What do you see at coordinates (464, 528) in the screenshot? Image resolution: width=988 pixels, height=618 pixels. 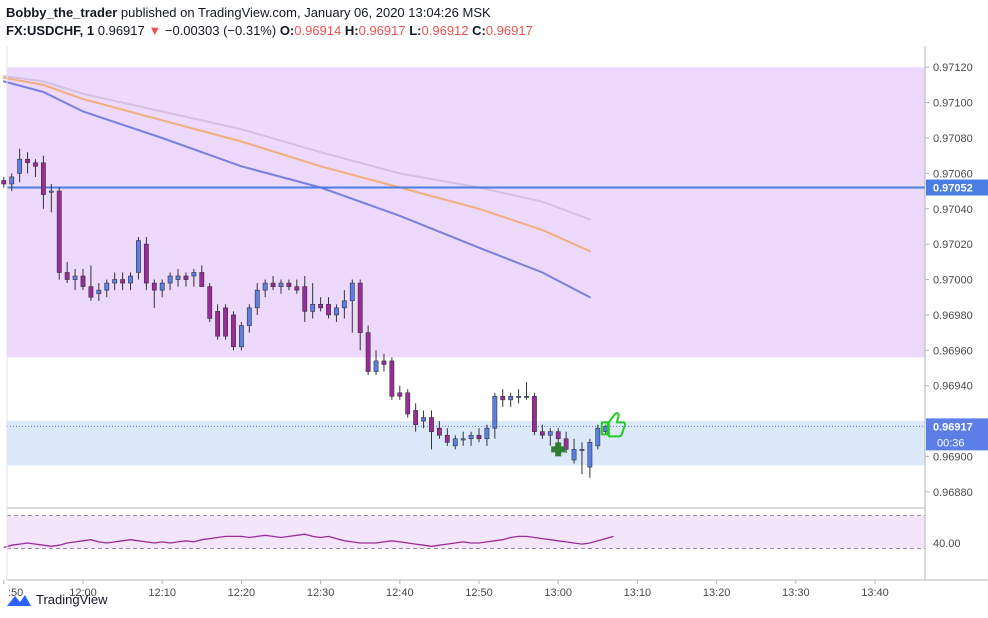 I see `rsi-pane` at bounding box center [464, 528].